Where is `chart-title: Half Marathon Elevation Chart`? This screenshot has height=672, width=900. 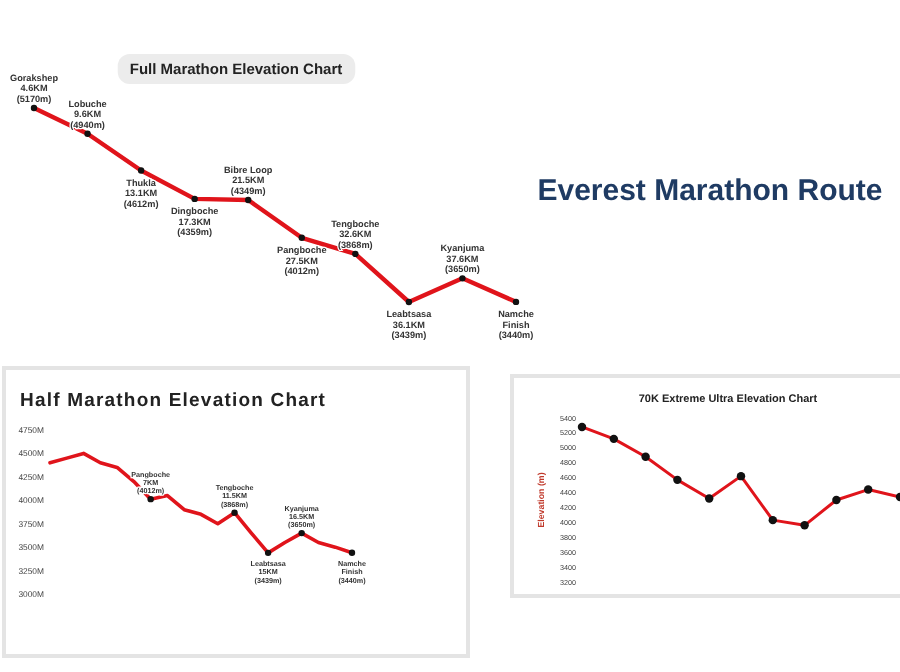 chart-title: Half Marathon Elevation Chart is located at coordinates (173, 401).